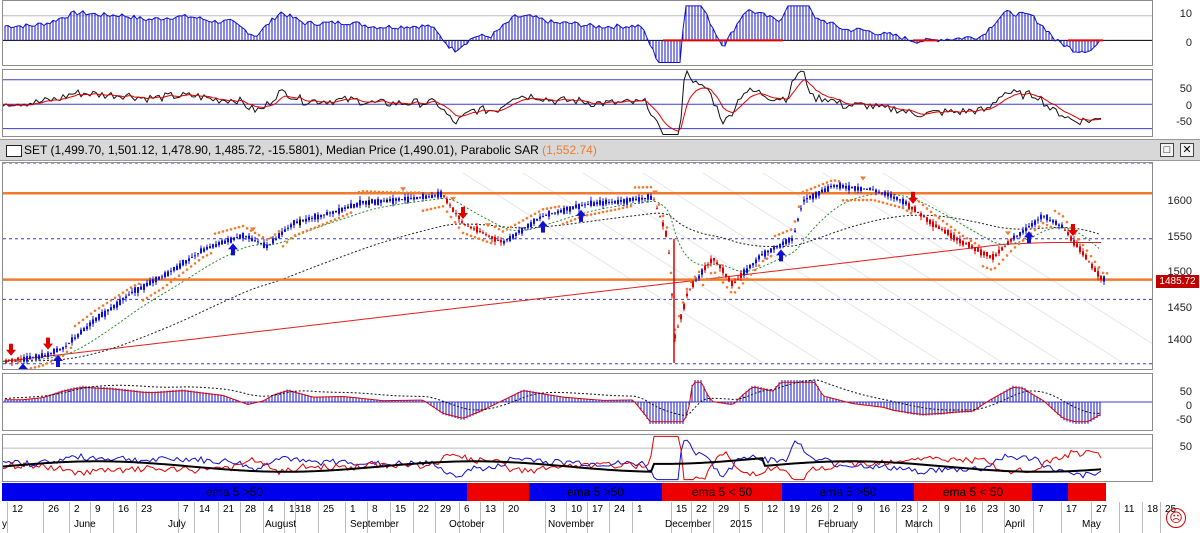 Image resolution: width=1200 pixels, height=533 pixels. Describe the element at coordinates (1184, 122) in the screenshot. I see `tick-label: -50` at that location.